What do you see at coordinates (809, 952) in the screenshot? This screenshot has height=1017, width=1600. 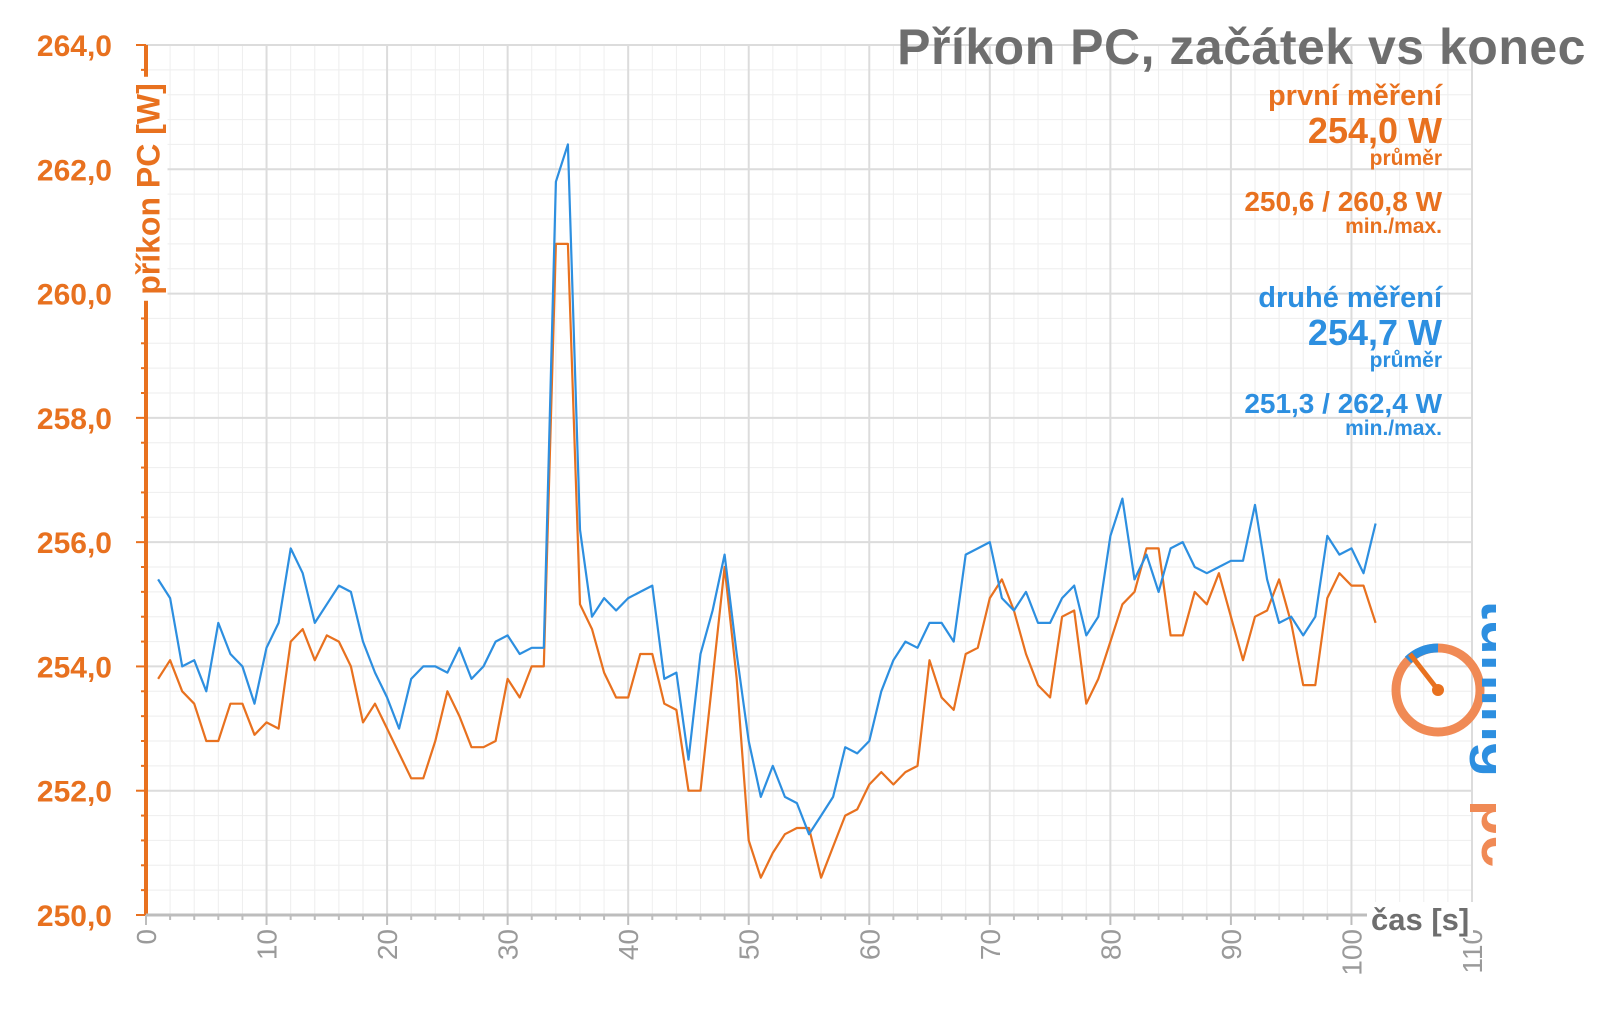 I see `x-tick-labels: 0 10 20 30 40 50 60 70 80 90 100 110` at bounding box center [809, 952].